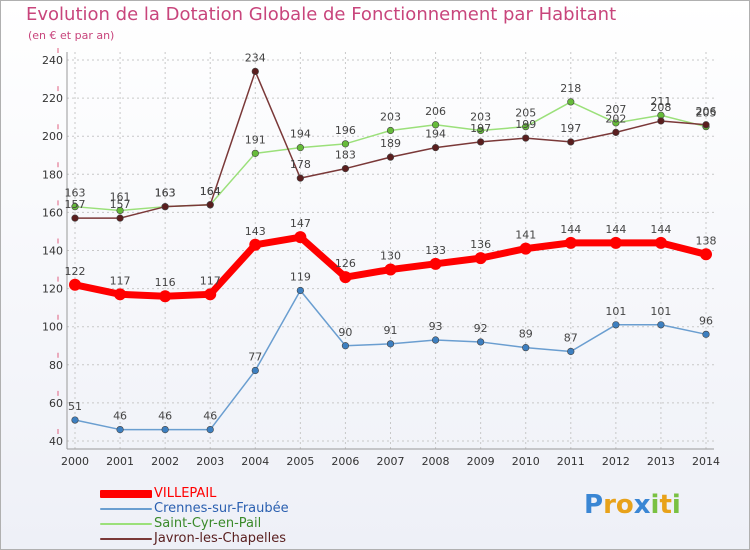 Image resolution: width=750 pixels, height=550 pixels. I want to click on point-villepail-2008, so click(435, 263).